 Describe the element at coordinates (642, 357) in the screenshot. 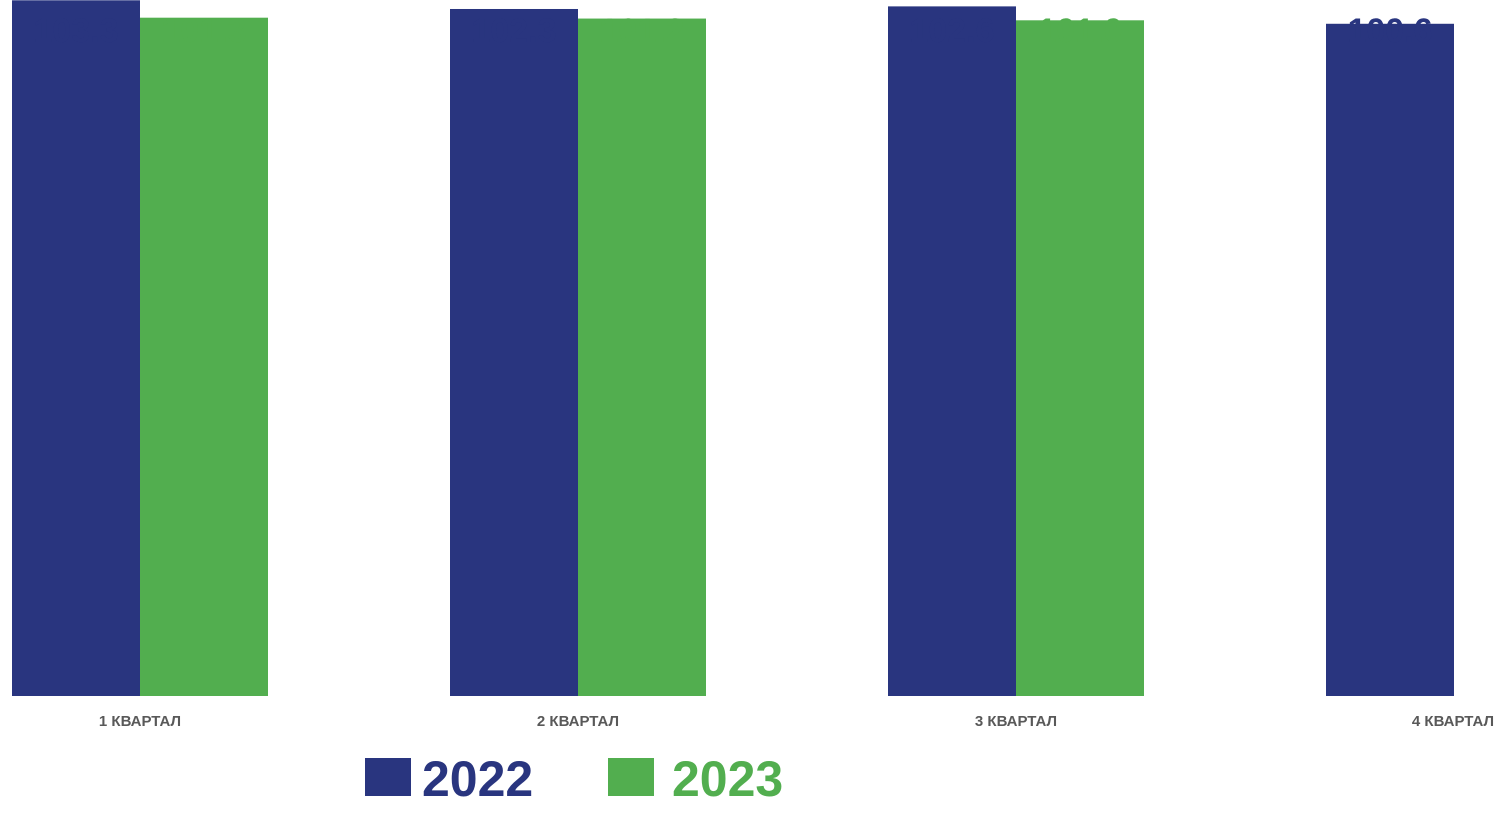

I see `bar-2023-q2` at that location.